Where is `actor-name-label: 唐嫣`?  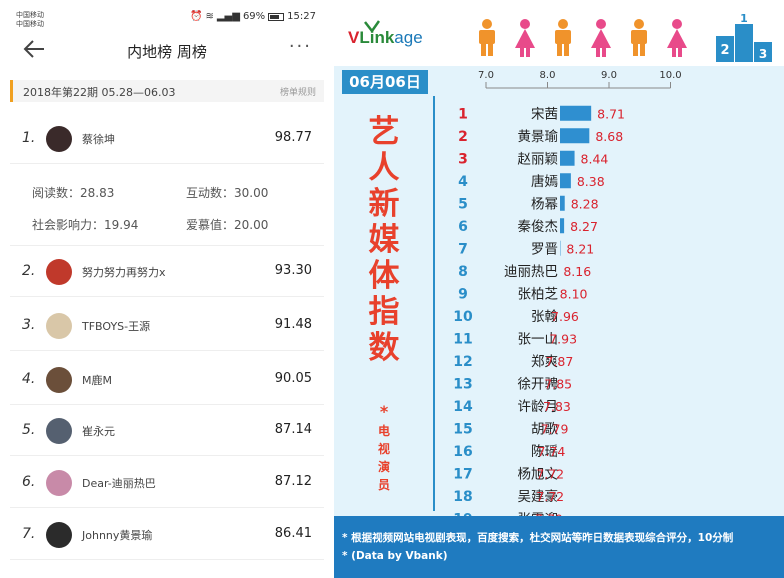
actor-name-label: 唐嫣 is located at coordinates (544, 181).